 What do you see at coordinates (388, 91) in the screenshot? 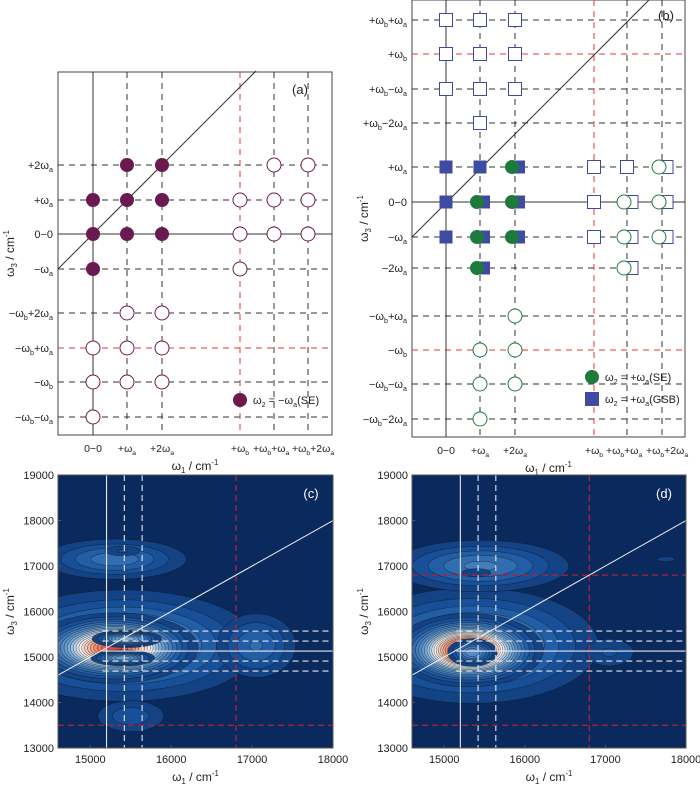
I see `y-tick-label: +ωb−ωa` at bounding box center [388, 91].